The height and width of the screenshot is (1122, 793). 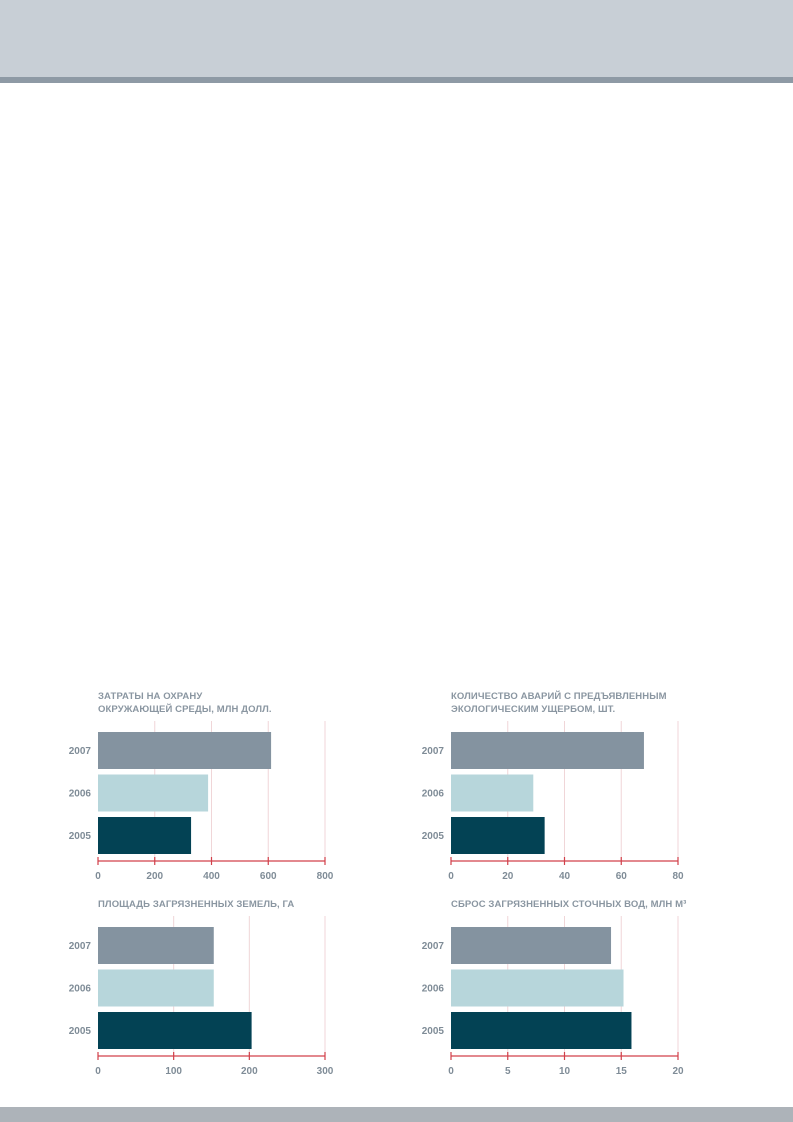 I want to click on x-tick-label: 5, so click(x=508, y=1071).